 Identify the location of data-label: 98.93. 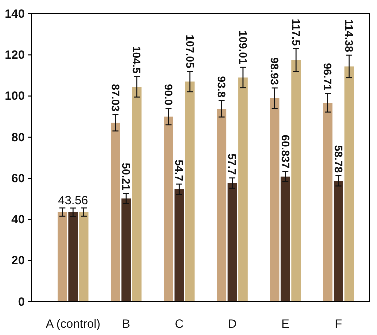
(274, 72).